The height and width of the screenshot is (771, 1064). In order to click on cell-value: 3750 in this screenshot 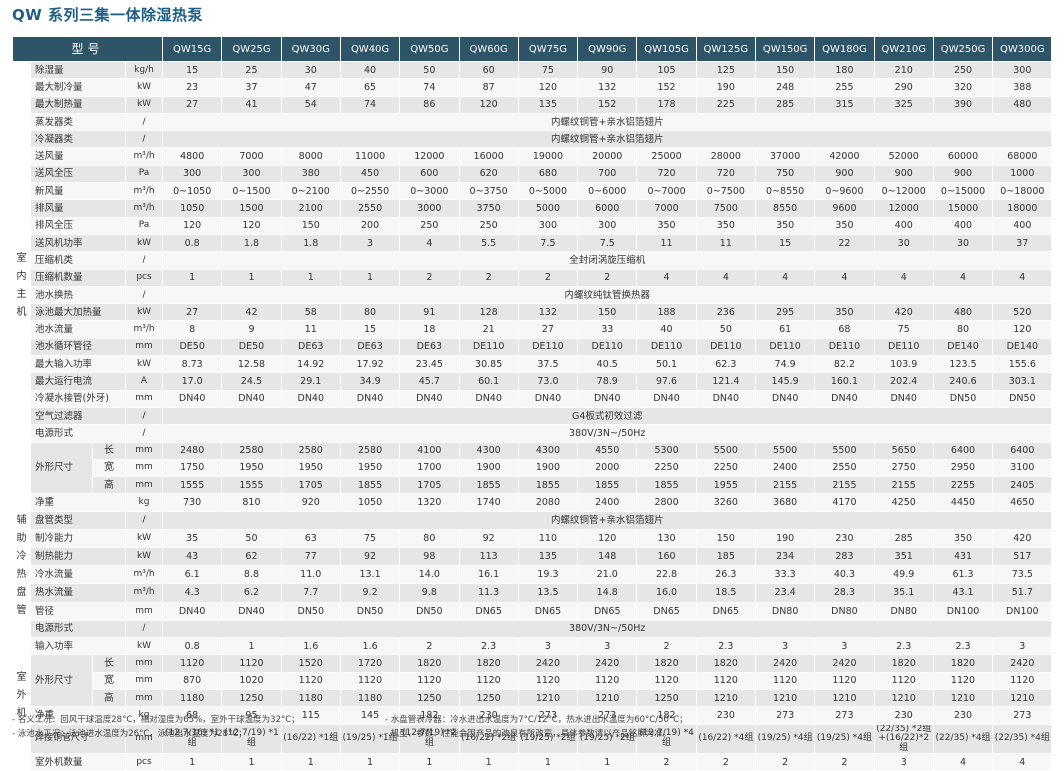, I will do `click(488, 208)`.